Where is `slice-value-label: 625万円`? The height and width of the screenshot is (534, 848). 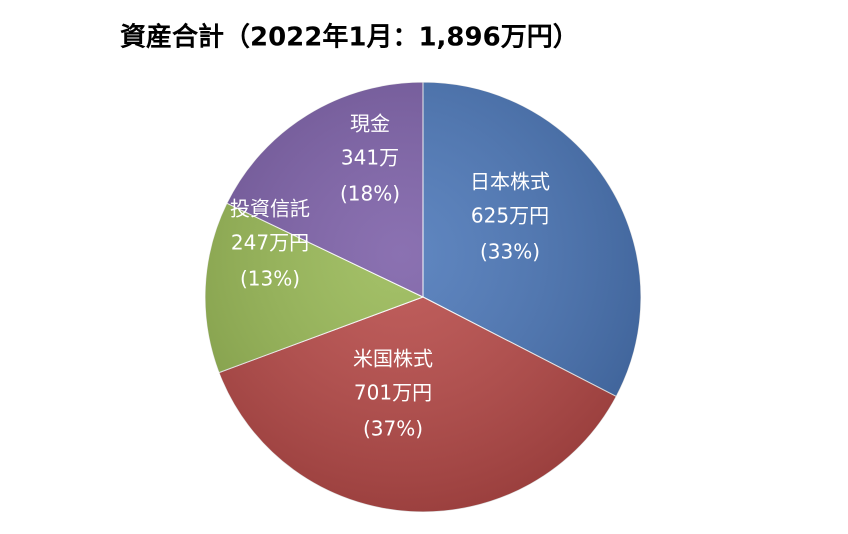
slice-value-label: 625万円 is located at coordinates (510, 216).